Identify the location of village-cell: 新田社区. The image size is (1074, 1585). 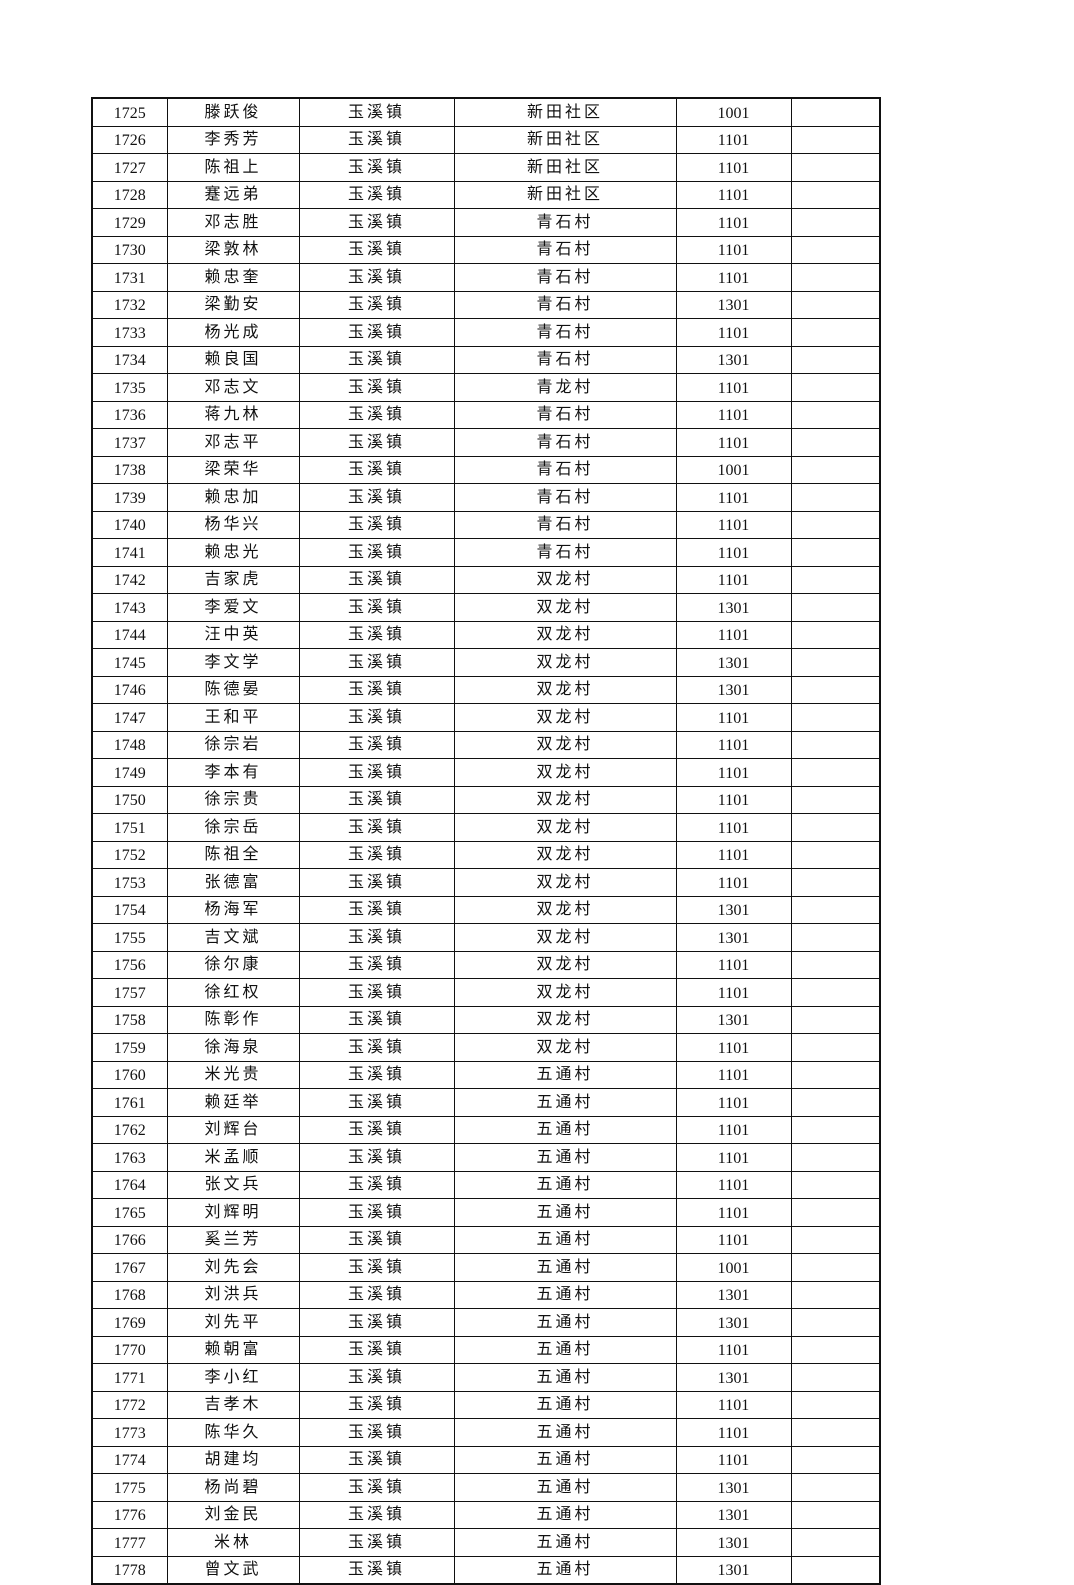
(565, 112).